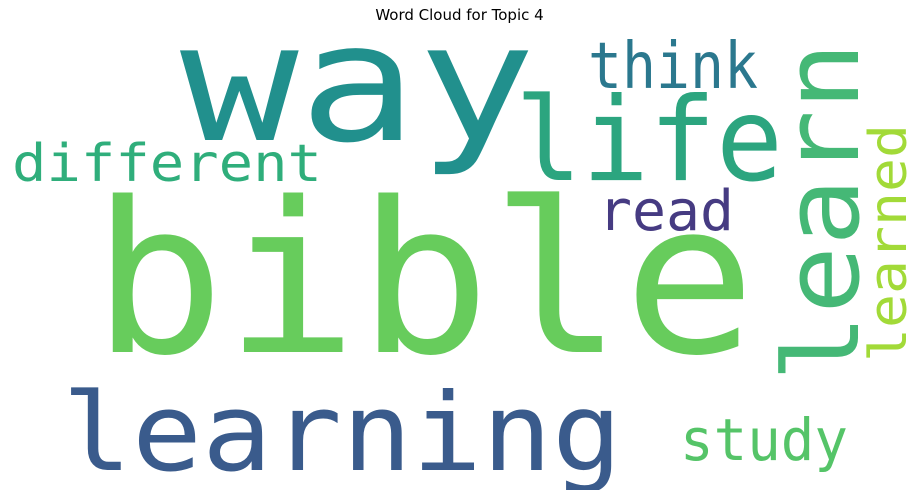  Describe the element at coordinates (889, 243) in the screenshot. I see `word-learned: learned` at that location.